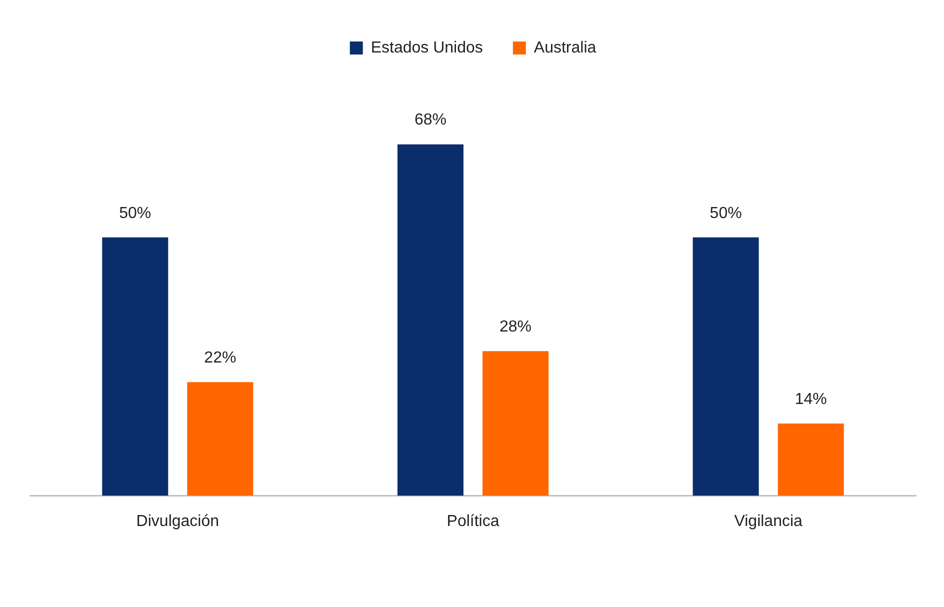 The height and width of the screenshot is (607, 944). Describe the element at coordinates (426, 47) in the screenshot. I see `legend-label: Estados Unidos` at that location.